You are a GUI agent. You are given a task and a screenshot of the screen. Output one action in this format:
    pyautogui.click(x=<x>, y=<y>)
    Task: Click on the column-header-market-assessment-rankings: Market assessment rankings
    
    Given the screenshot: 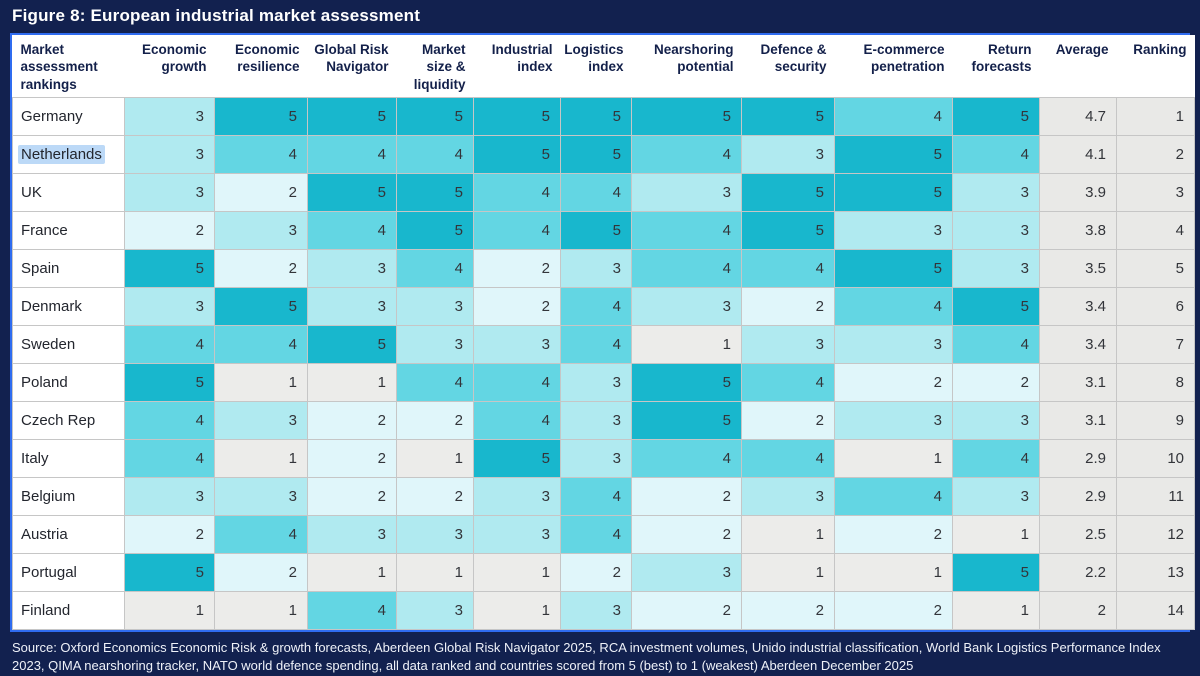 What is the action you would take?
    pyautogui.click(x=68, y=66)
    